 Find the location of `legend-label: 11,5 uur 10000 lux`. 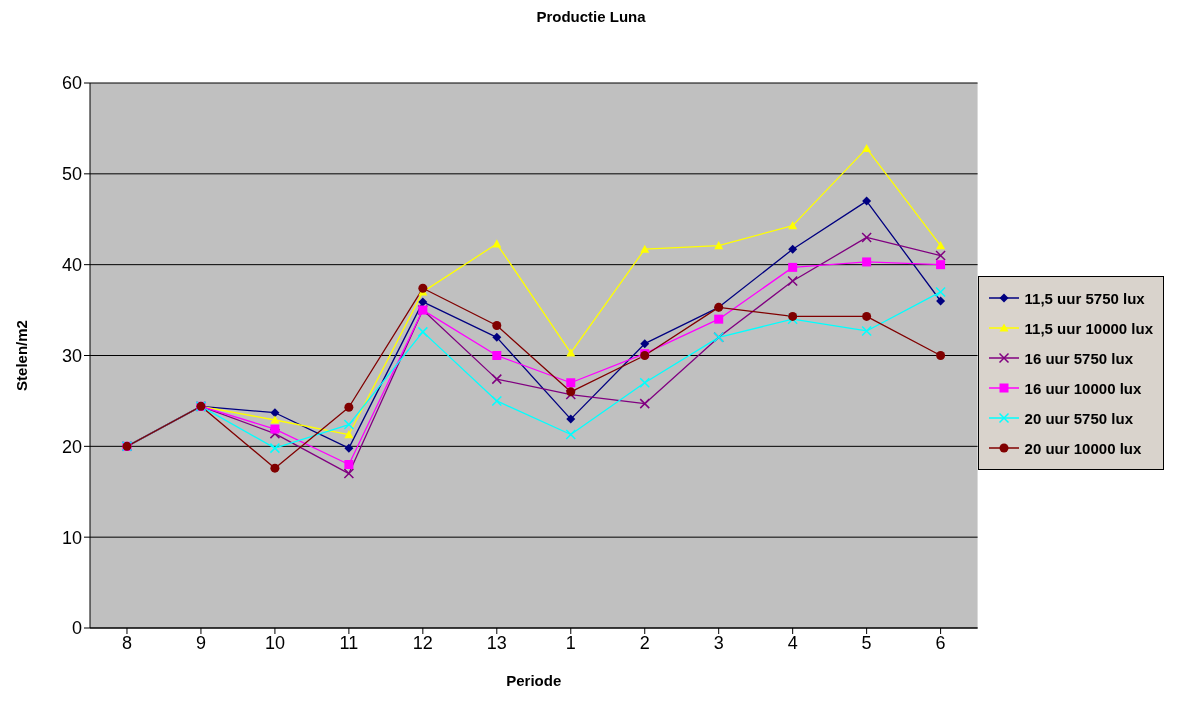

legend-label: 11,5 uur 10000 lux is located at coordinates (1088, 328).